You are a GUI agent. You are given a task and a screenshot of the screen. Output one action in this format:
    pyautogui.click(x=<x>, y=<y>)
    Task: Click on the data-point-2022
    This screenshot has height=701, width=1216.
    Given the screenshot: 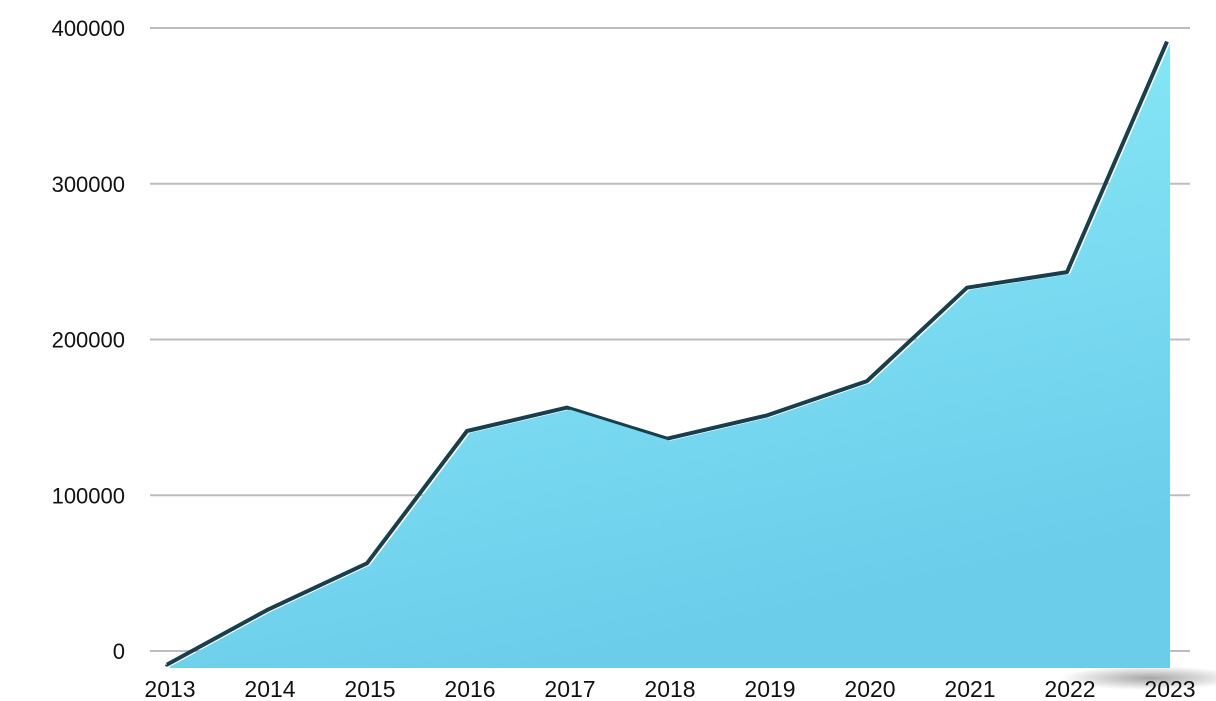 What is the action you would take?
    pyautogui.click(x=1070, y=274)
    